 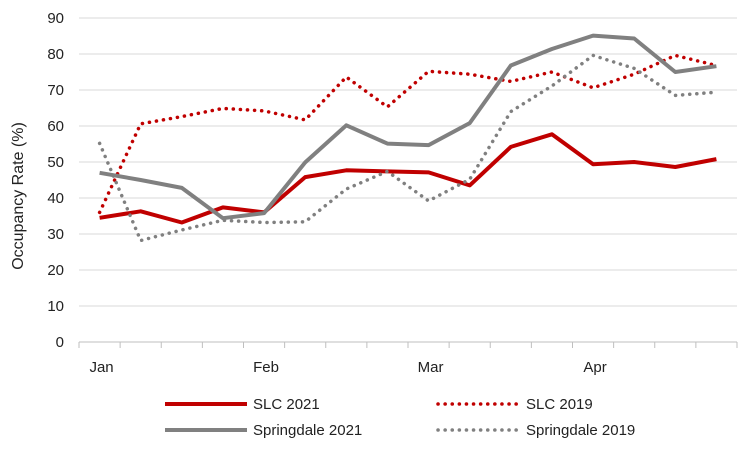 What do you see at coordinates (559, 404) in the screenshot?
I see `legend-label-slc-2019: SLC 2019` at bounding box center [559, 404].